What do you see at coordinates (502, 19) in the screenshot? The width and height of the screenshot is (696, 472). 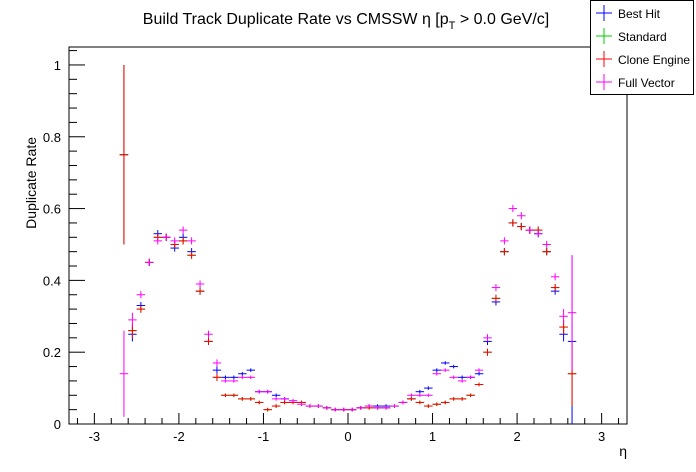 I see `chart-title-tail: > 0.0 GeV/c]` at bounding box center [502, 19].